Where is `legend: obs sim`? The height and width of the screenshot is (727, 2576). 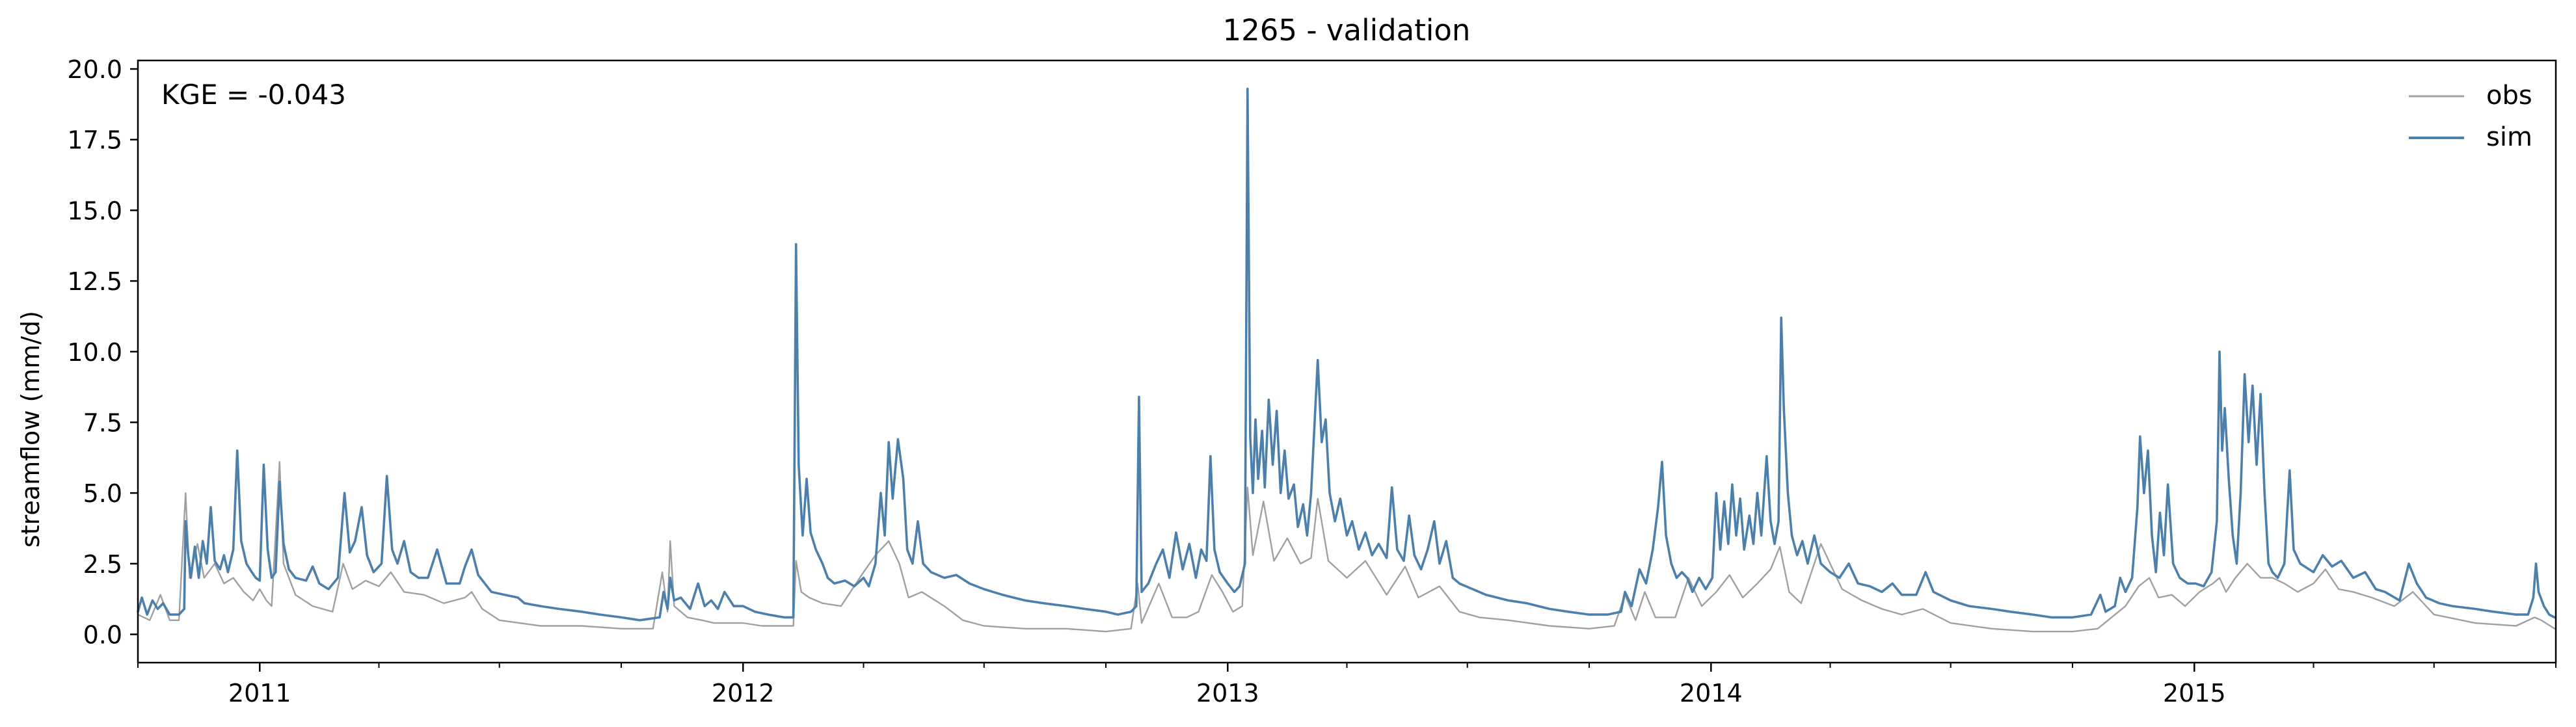 legend: obs sim is located at coordinates (2470, 116).